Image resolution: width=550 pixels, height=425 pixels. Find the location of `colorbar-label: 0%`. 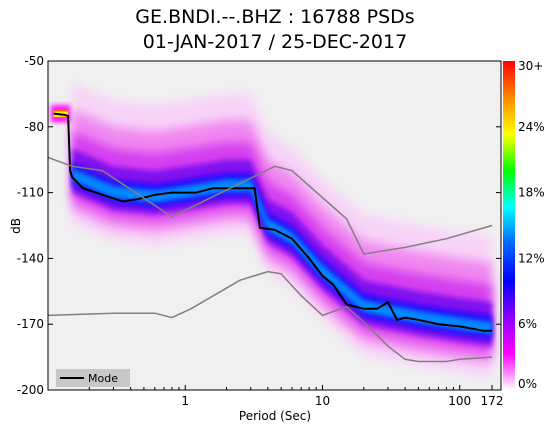

colorbar-label: 0% is located at coordinates (527, 384).